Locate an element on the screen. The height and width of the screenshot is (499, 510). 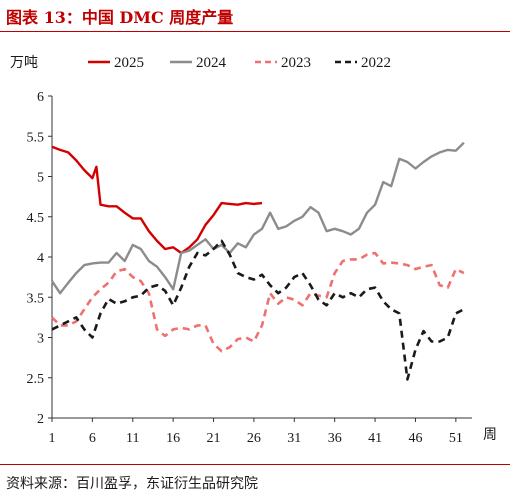
y-tick-label: 4.5 is located at coordinates (36, 218).